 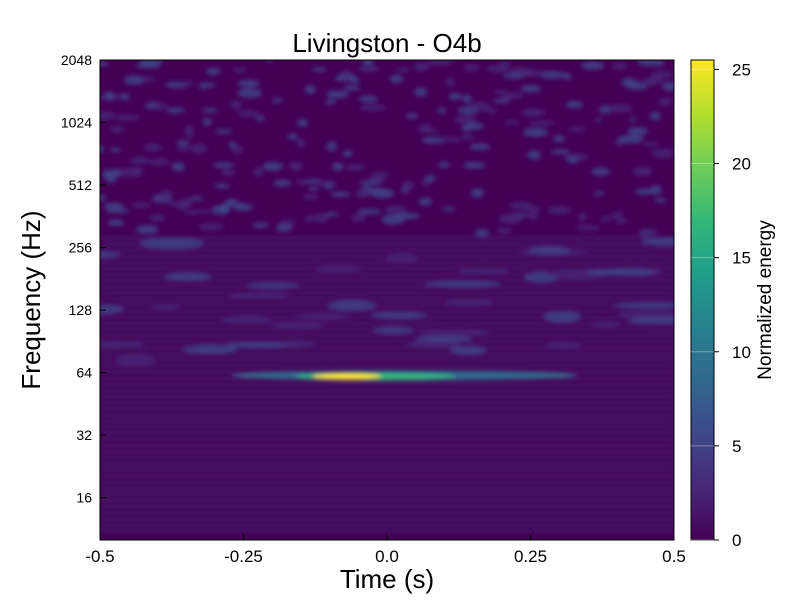 What do you see at coordinates (385, 550) in the screenshot?
I see `x-axis: -0.5 -0.25 0.0 0.25 0.5` at bounding box center [385, 550].